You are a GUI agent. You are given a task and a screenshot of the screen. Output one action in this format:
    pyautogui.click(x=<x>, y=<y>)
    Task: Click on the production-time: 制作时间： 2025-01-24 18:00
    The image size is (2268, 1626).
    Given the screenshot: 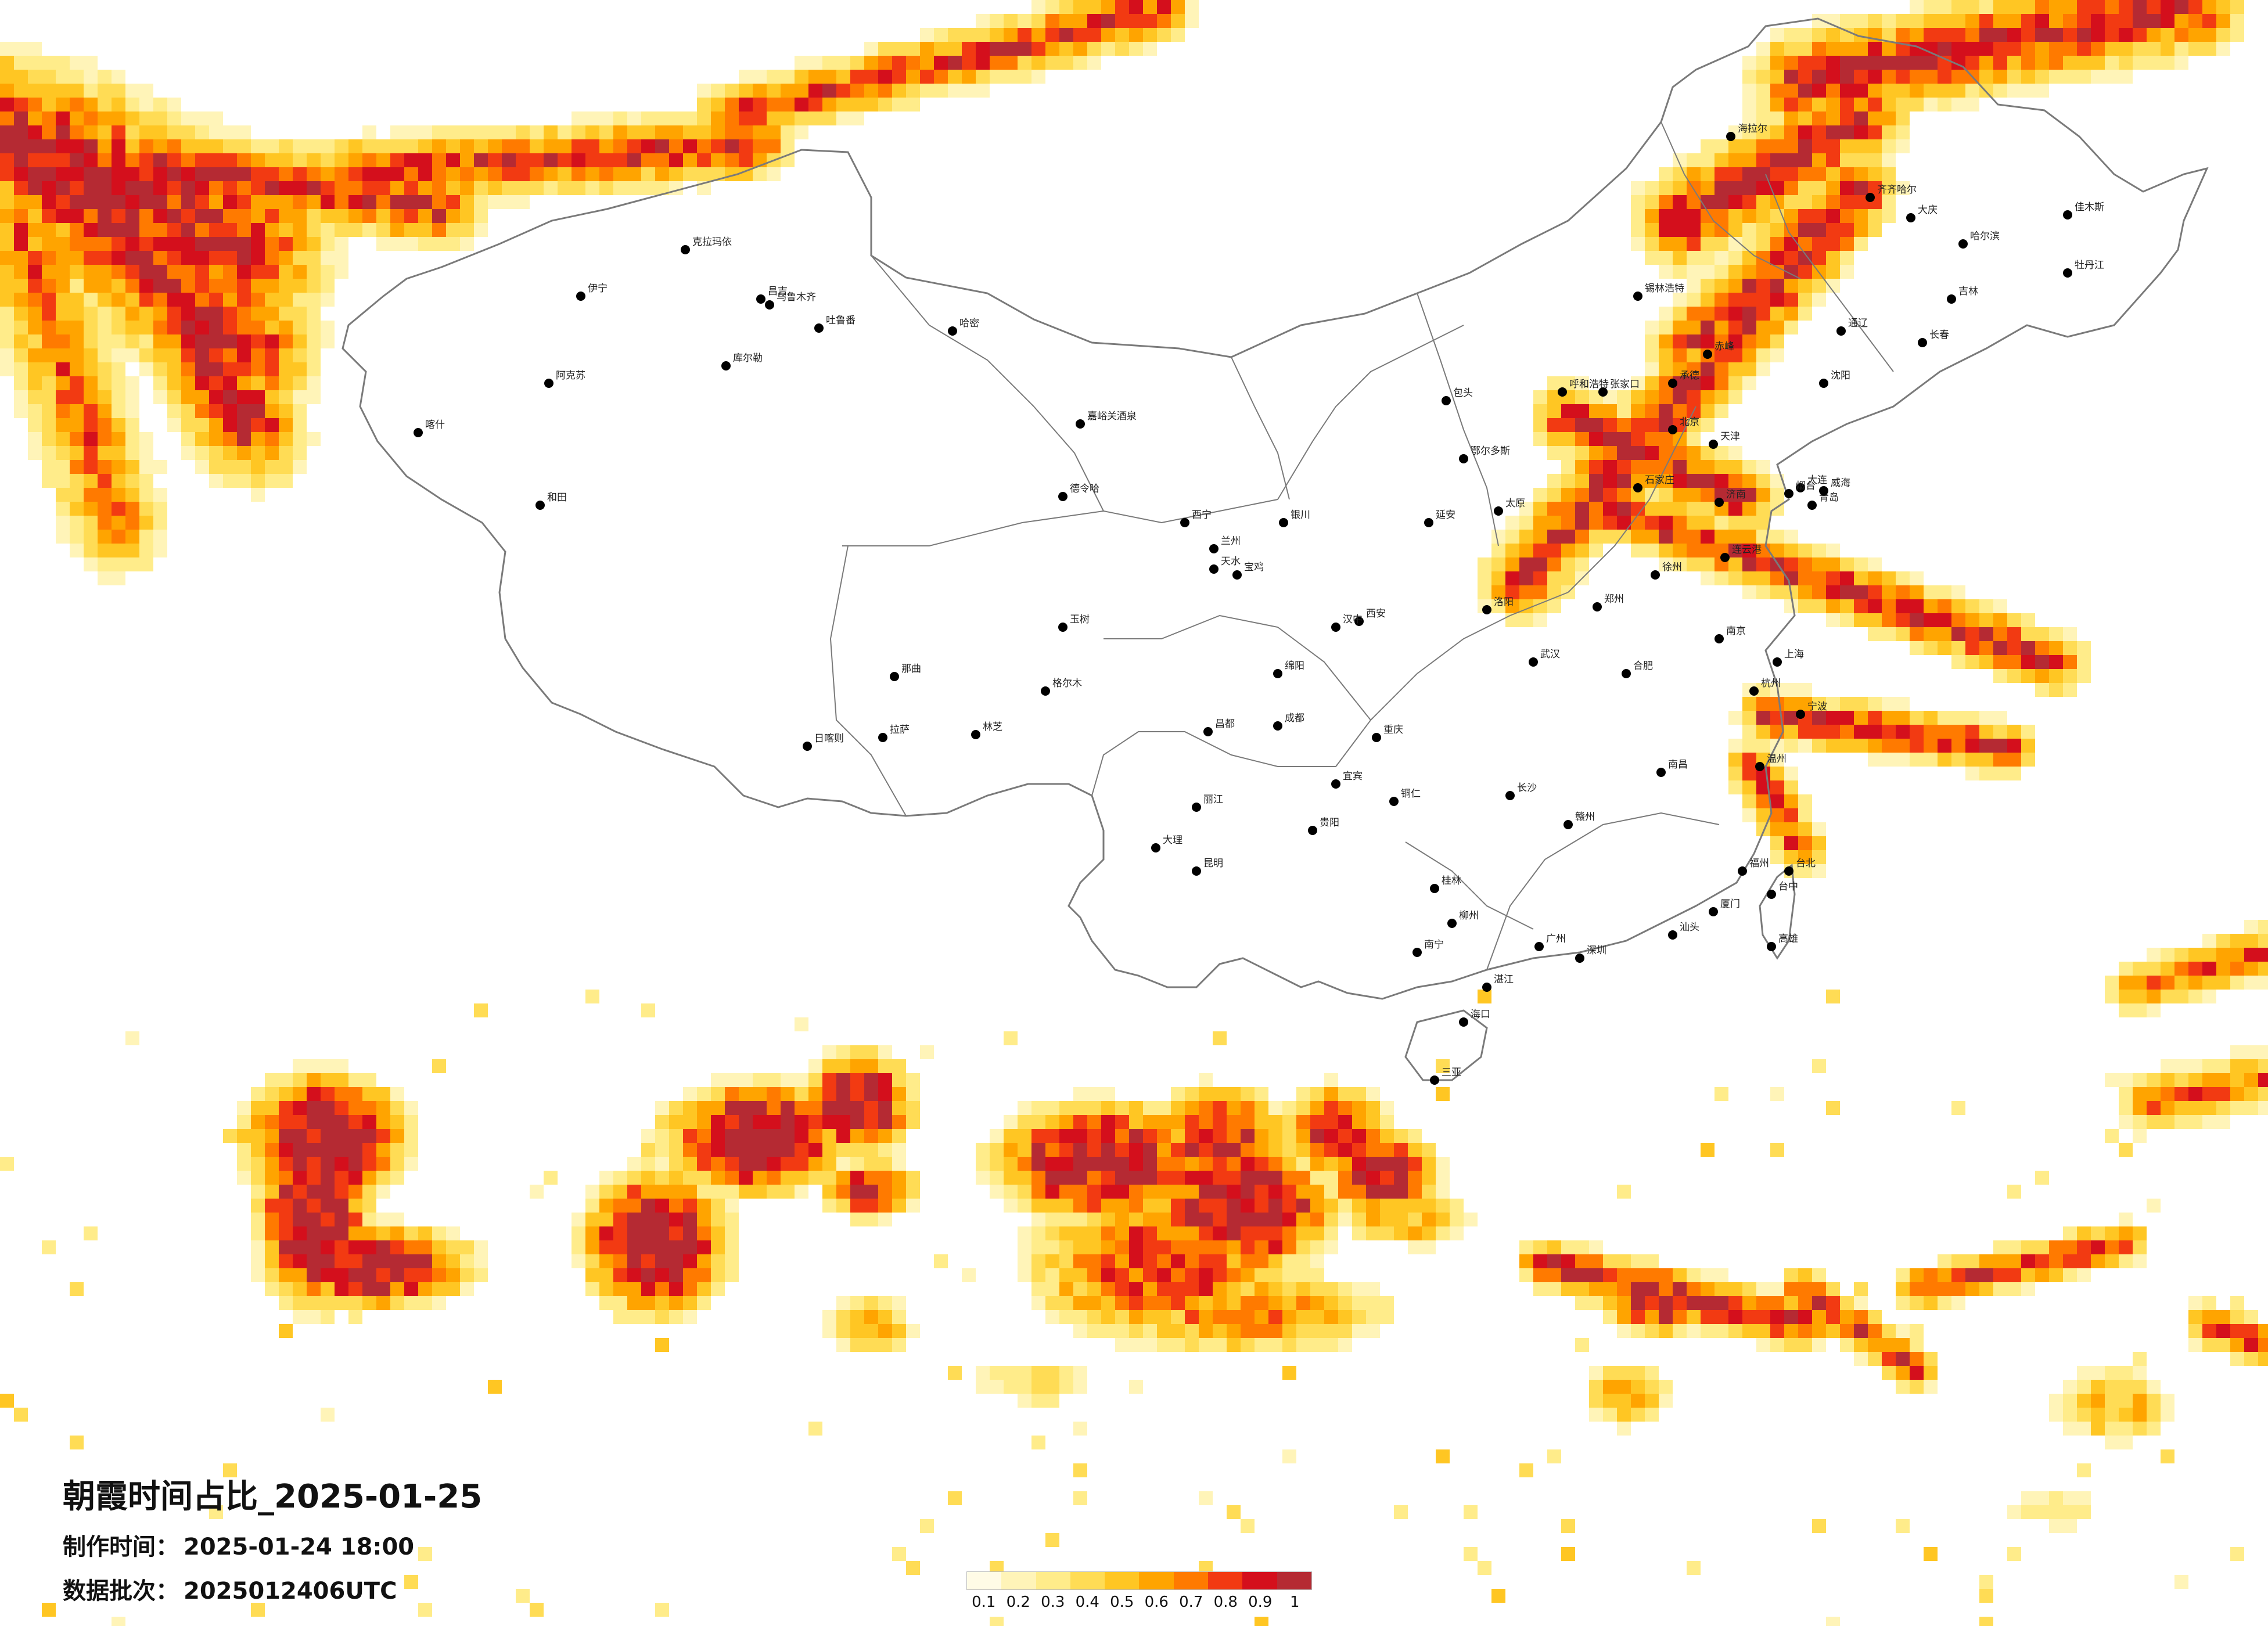 What is the action you would take?
    pyautogui.click(x=272, y=1545)
    